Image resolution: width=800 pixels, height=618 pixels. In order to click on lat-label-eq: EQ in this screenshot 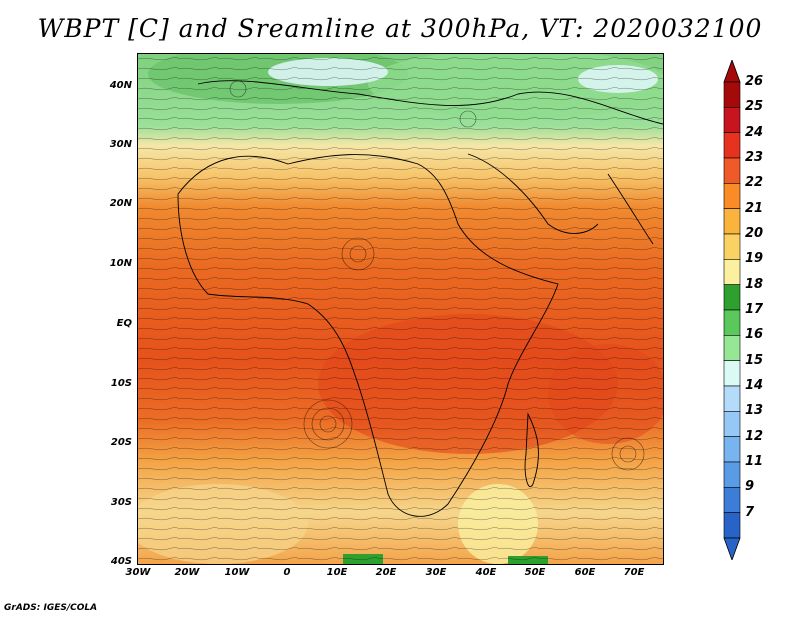, I will do `click(124, 323)`.